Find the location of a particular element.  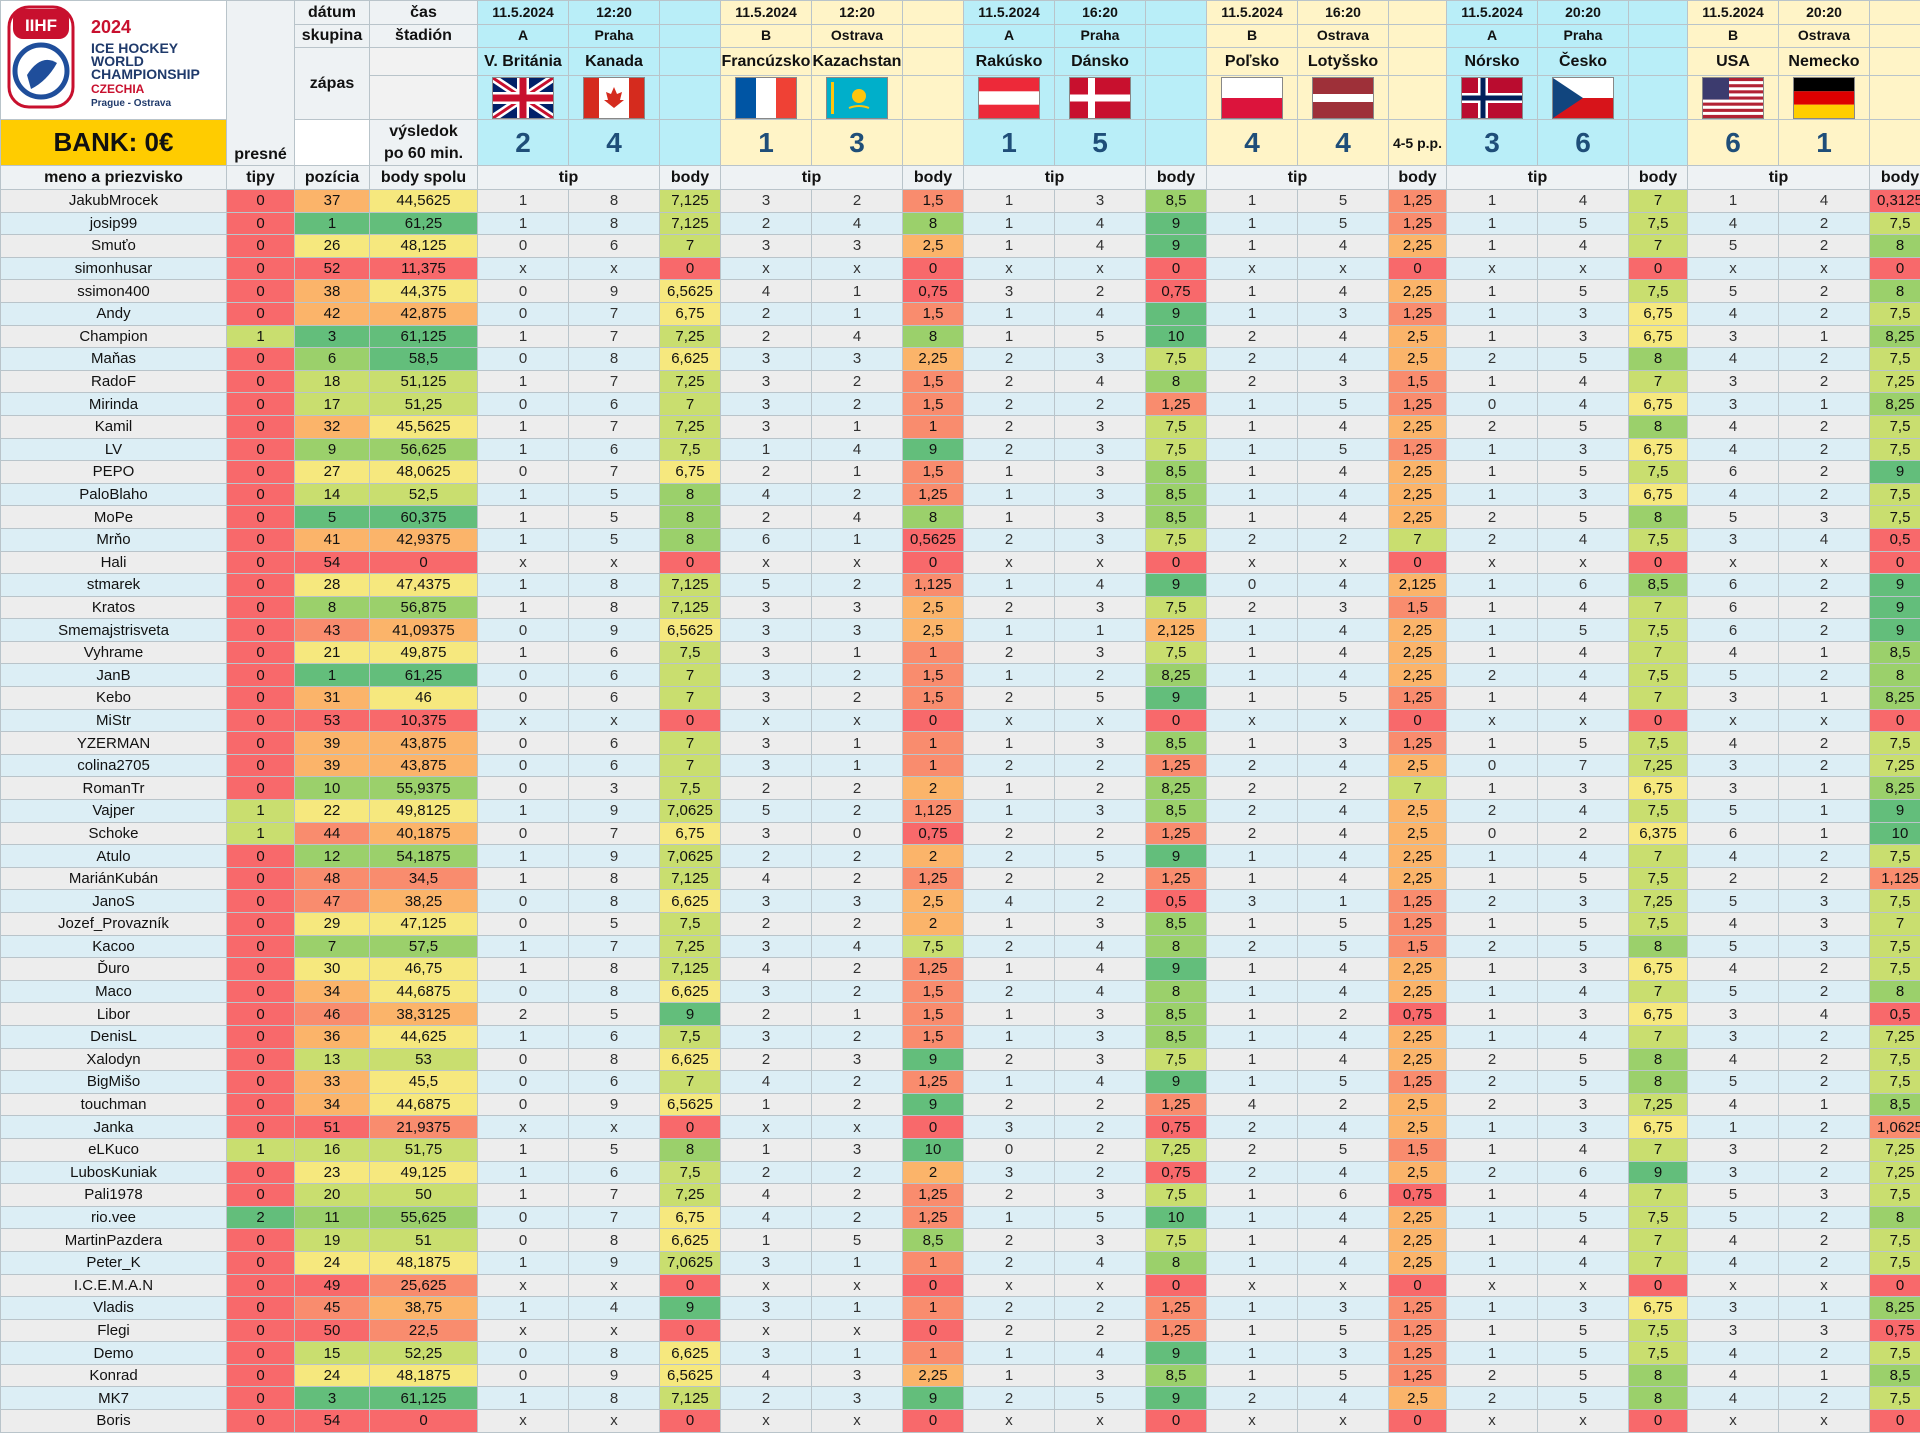

meno-header: meno a priezvisko is located at coordinates (113, 177).